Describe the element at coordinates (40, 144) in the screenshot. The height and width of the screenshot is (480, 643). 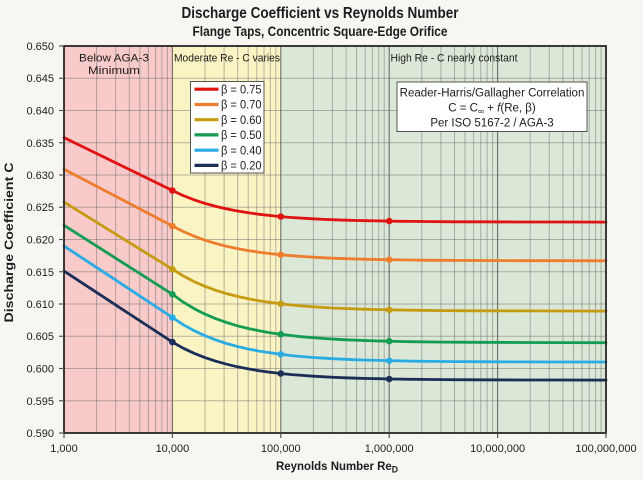
I see `svg-text: 0.635` at that location.